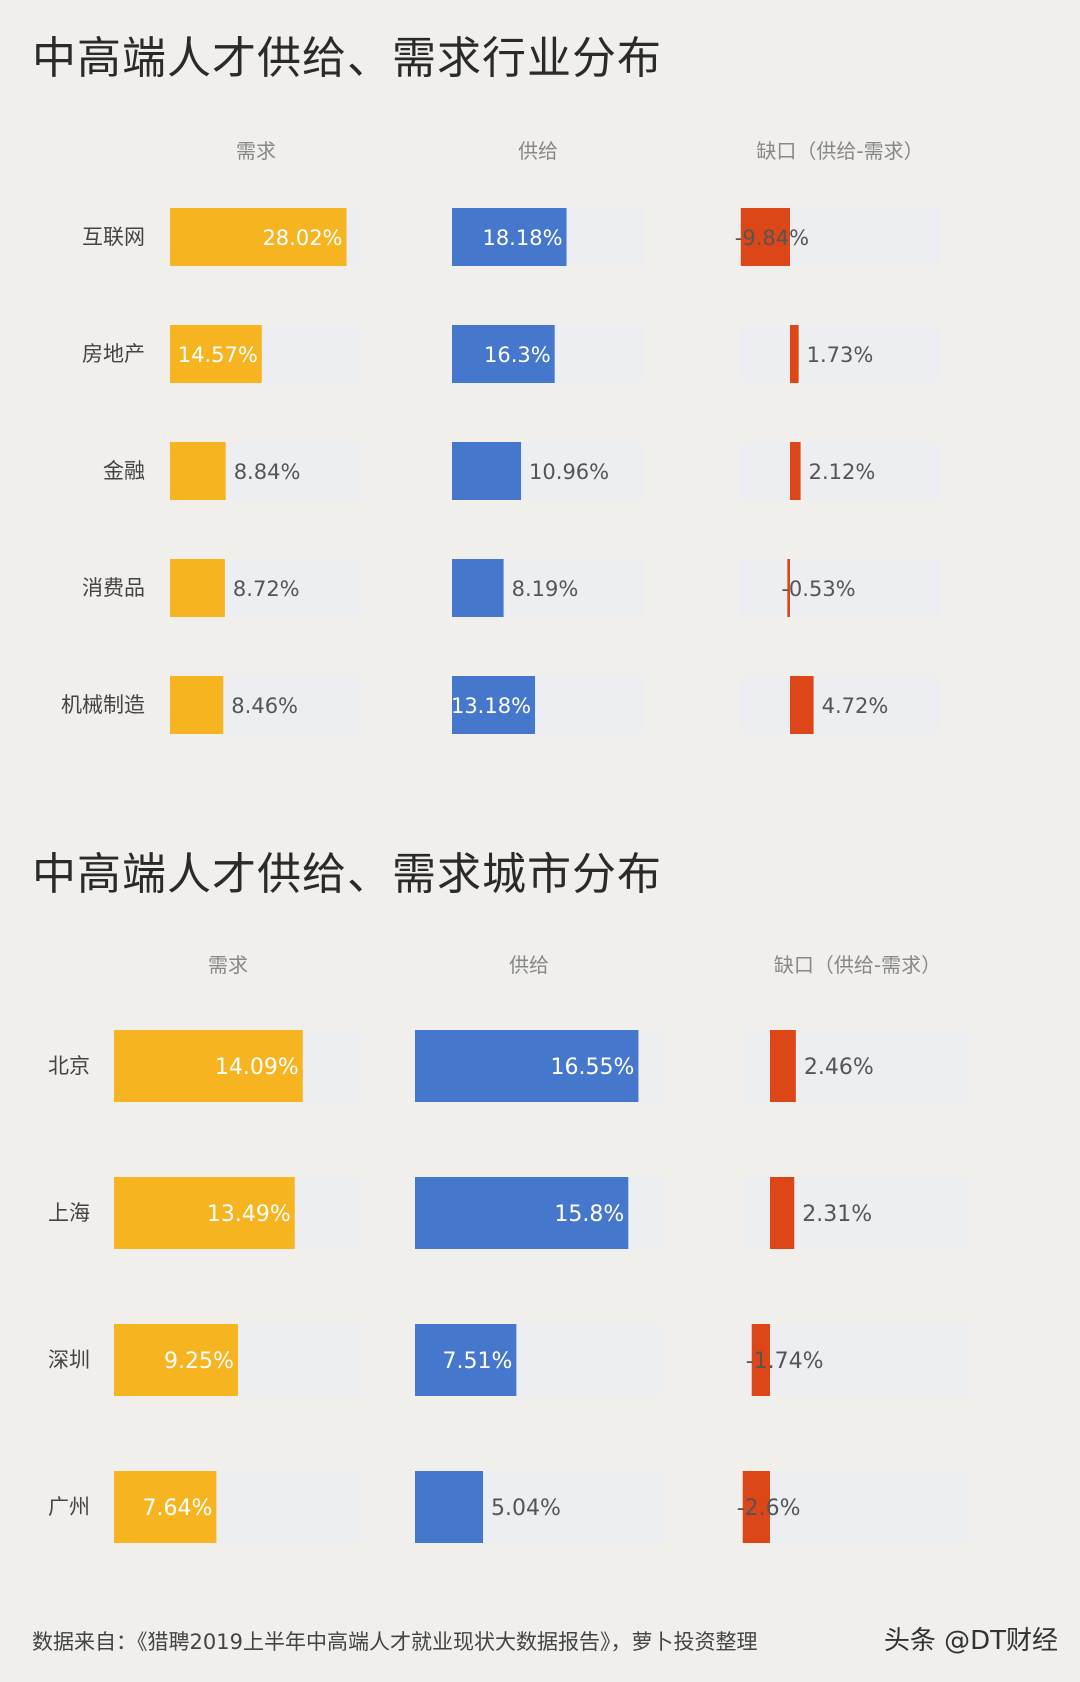  I want to click on data-label: 13.49%, so click(249, 1214).